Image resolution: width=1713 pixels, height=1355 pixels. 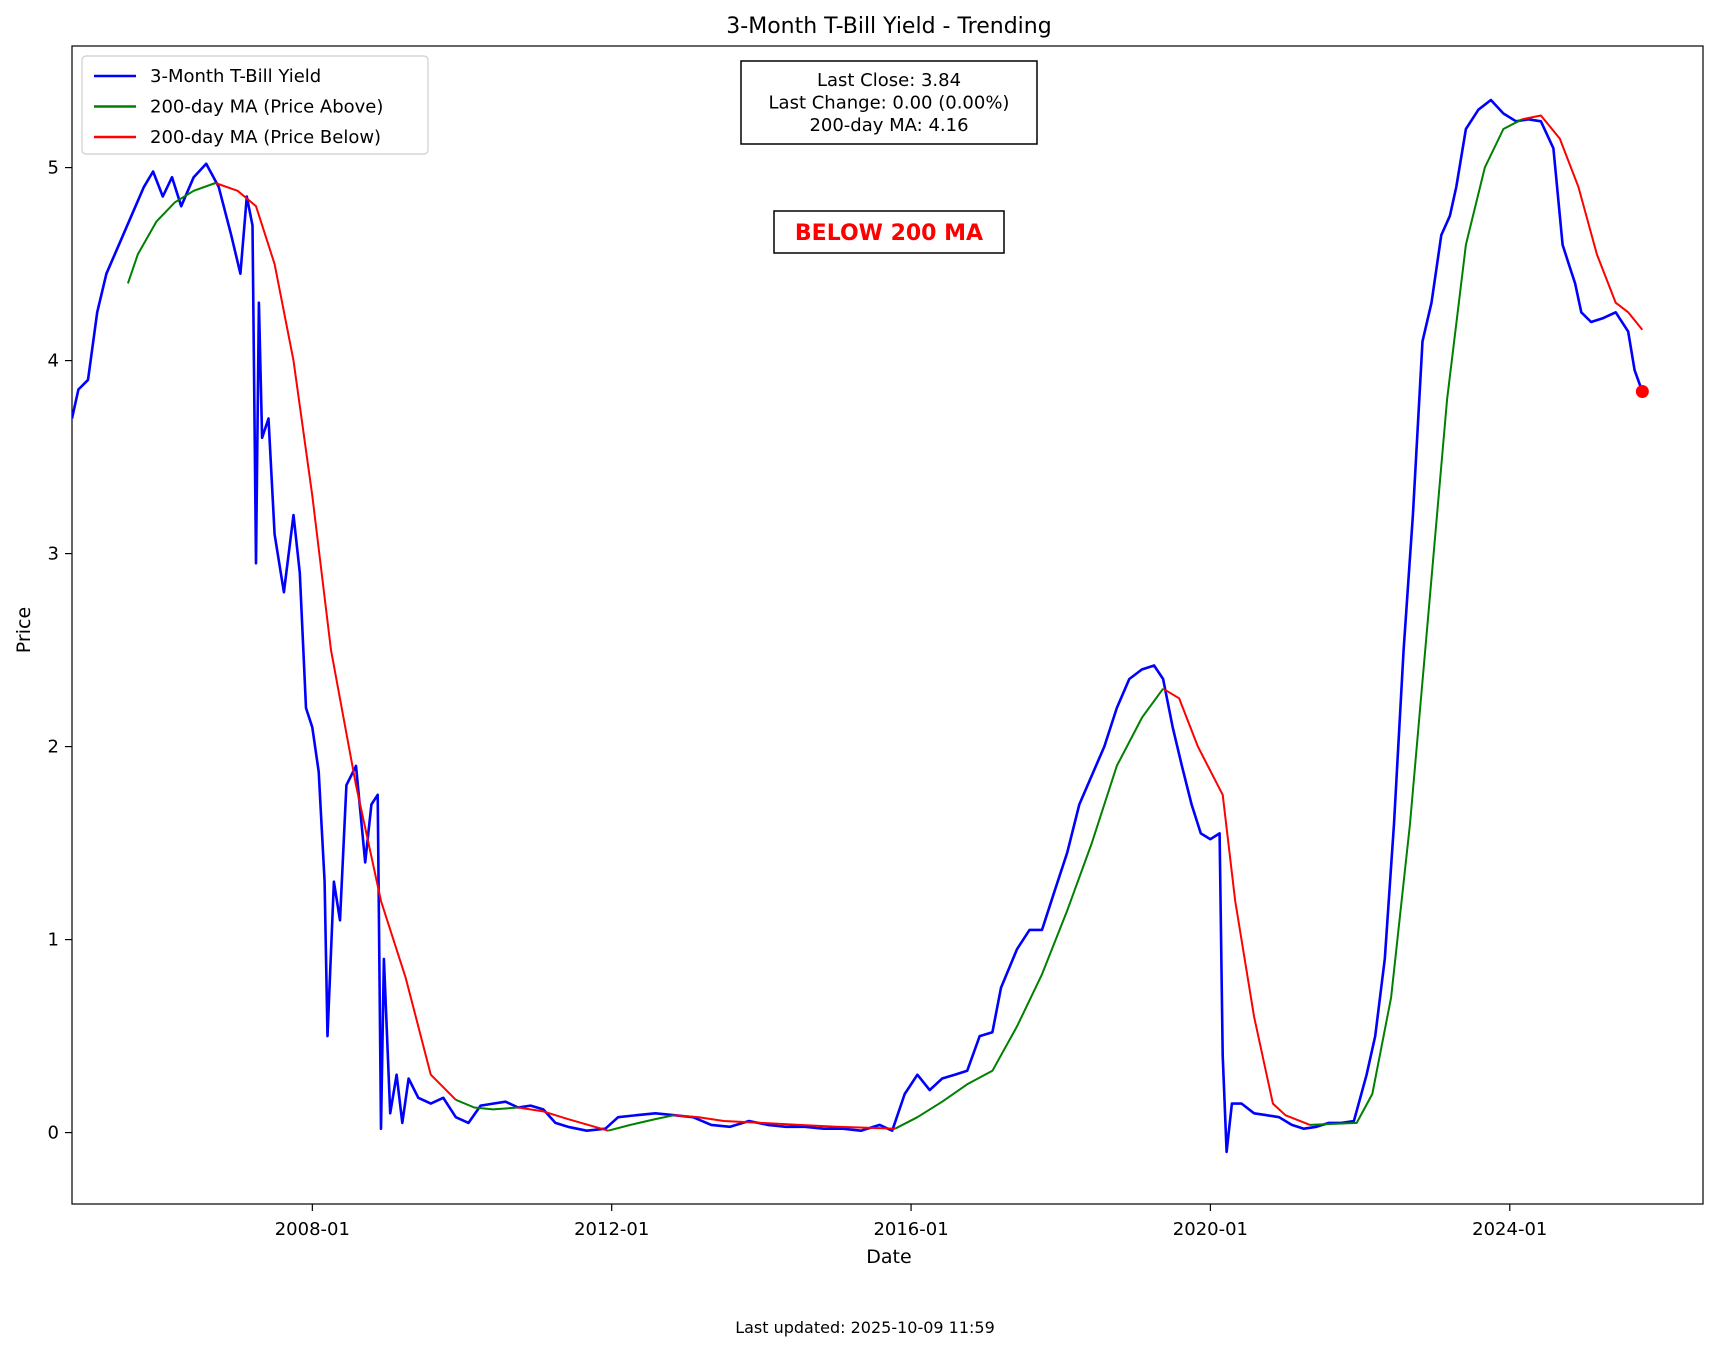 I want to click on y-axis-label: Price, so click(x=24, y=630).